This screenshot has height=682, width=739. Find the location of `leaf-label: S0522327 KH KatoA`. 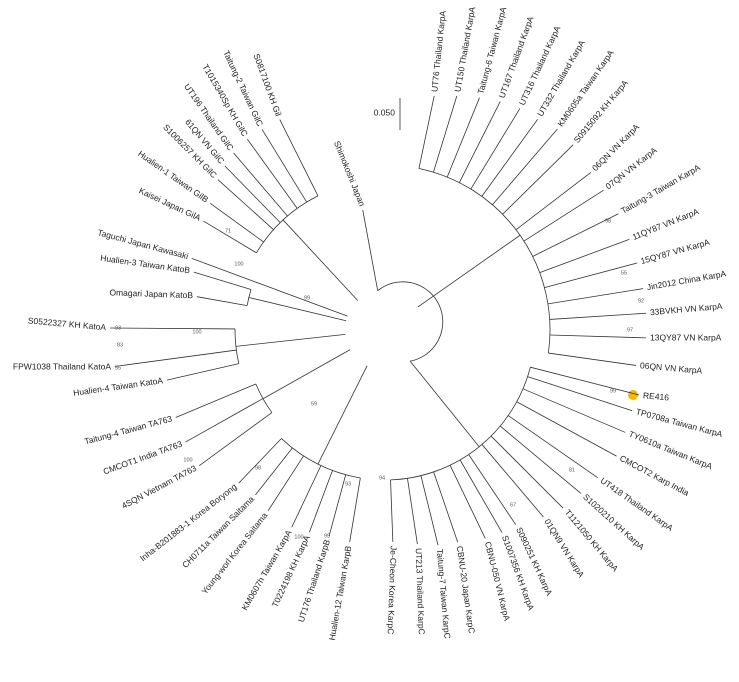

leaf-label: S0522327 KH KatoA is located at coordinates (66, 323).